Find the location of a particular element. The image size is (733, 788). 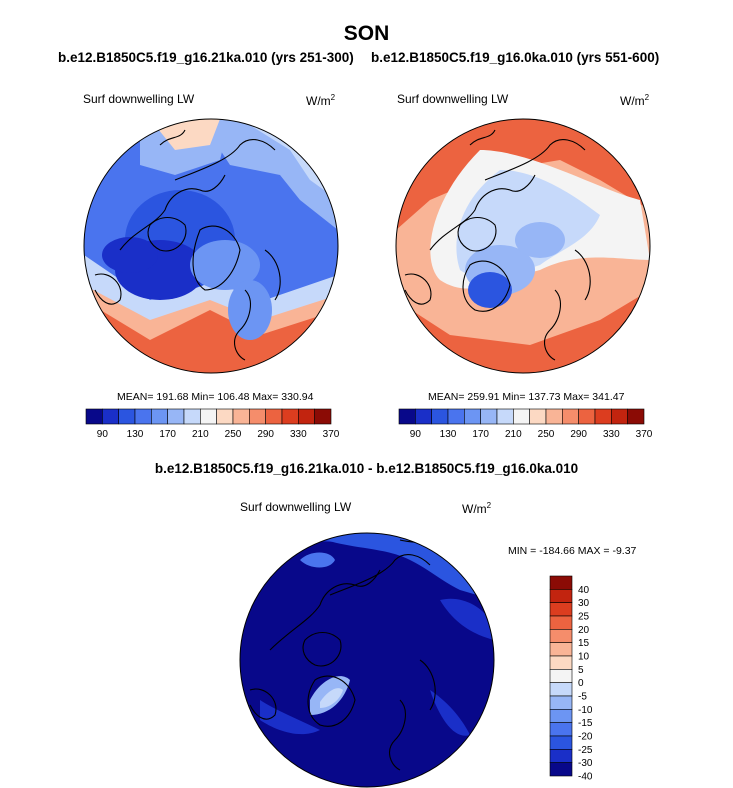

right-map-border is located at coordinates (523, 246).